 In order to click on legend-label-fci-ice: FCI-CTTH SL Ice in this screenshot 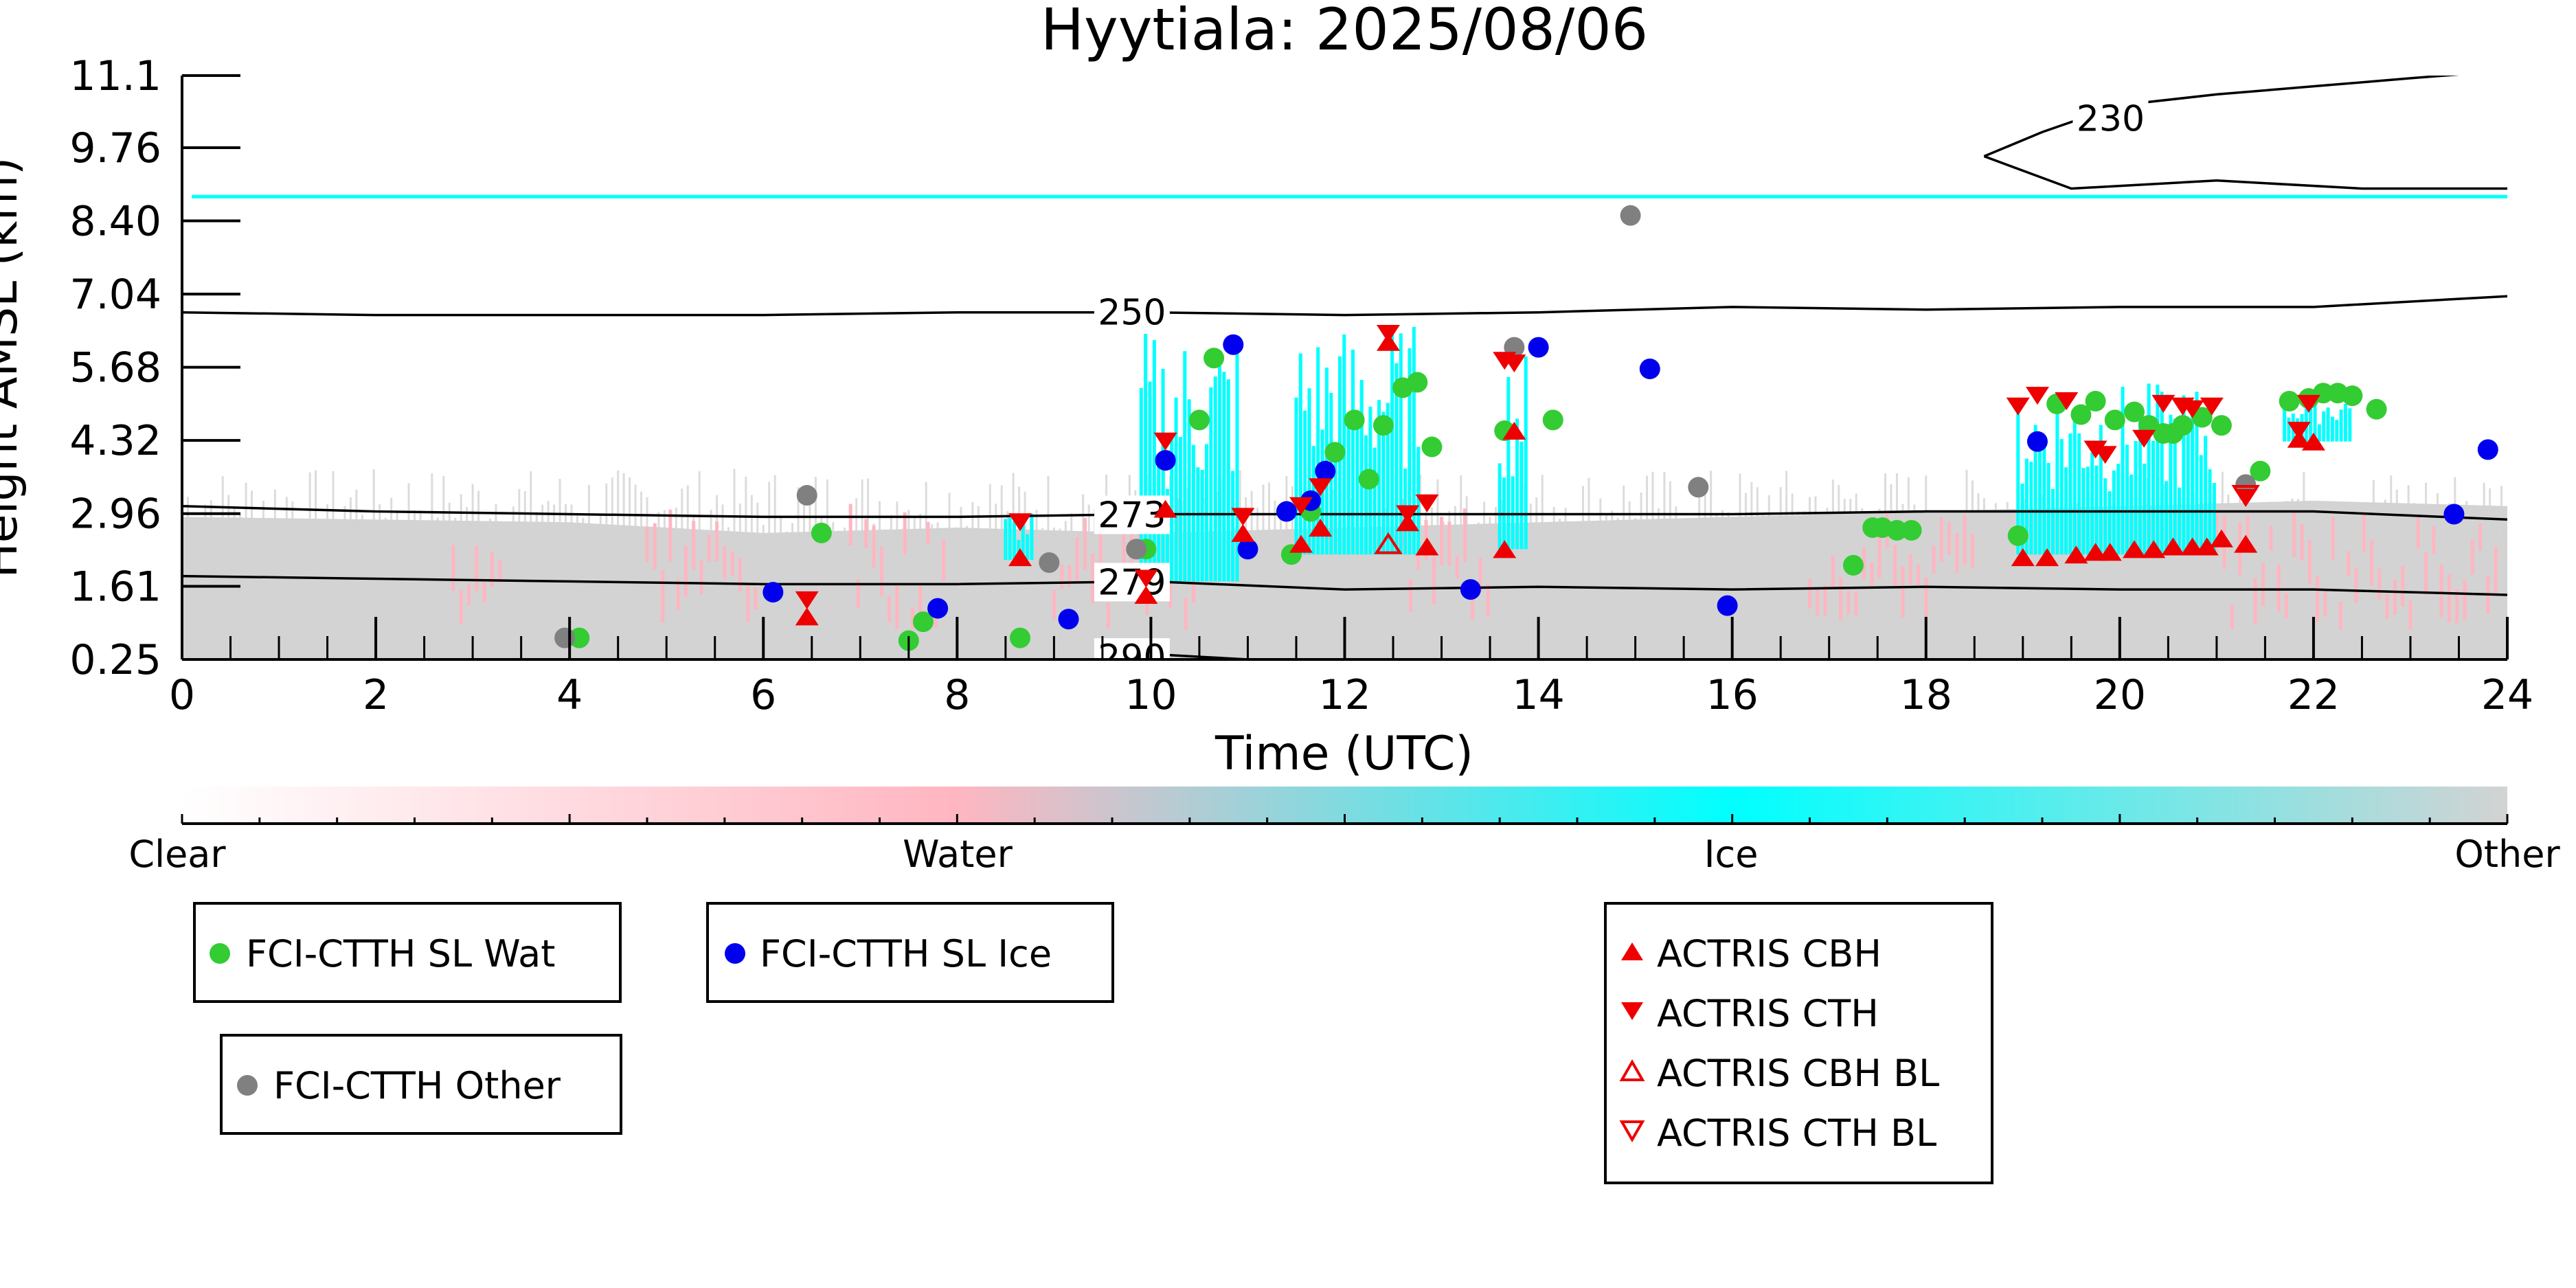, I will do `click(906, 953)`.